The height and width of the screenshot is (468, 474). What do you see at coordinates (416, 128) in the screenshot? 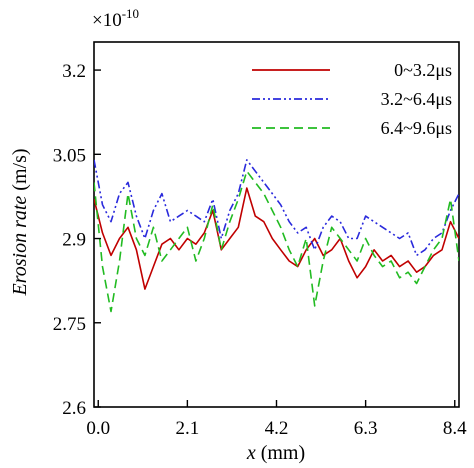
I see `legend-label-3: 6.4~9.6μs` at bounding box center [416, 128].